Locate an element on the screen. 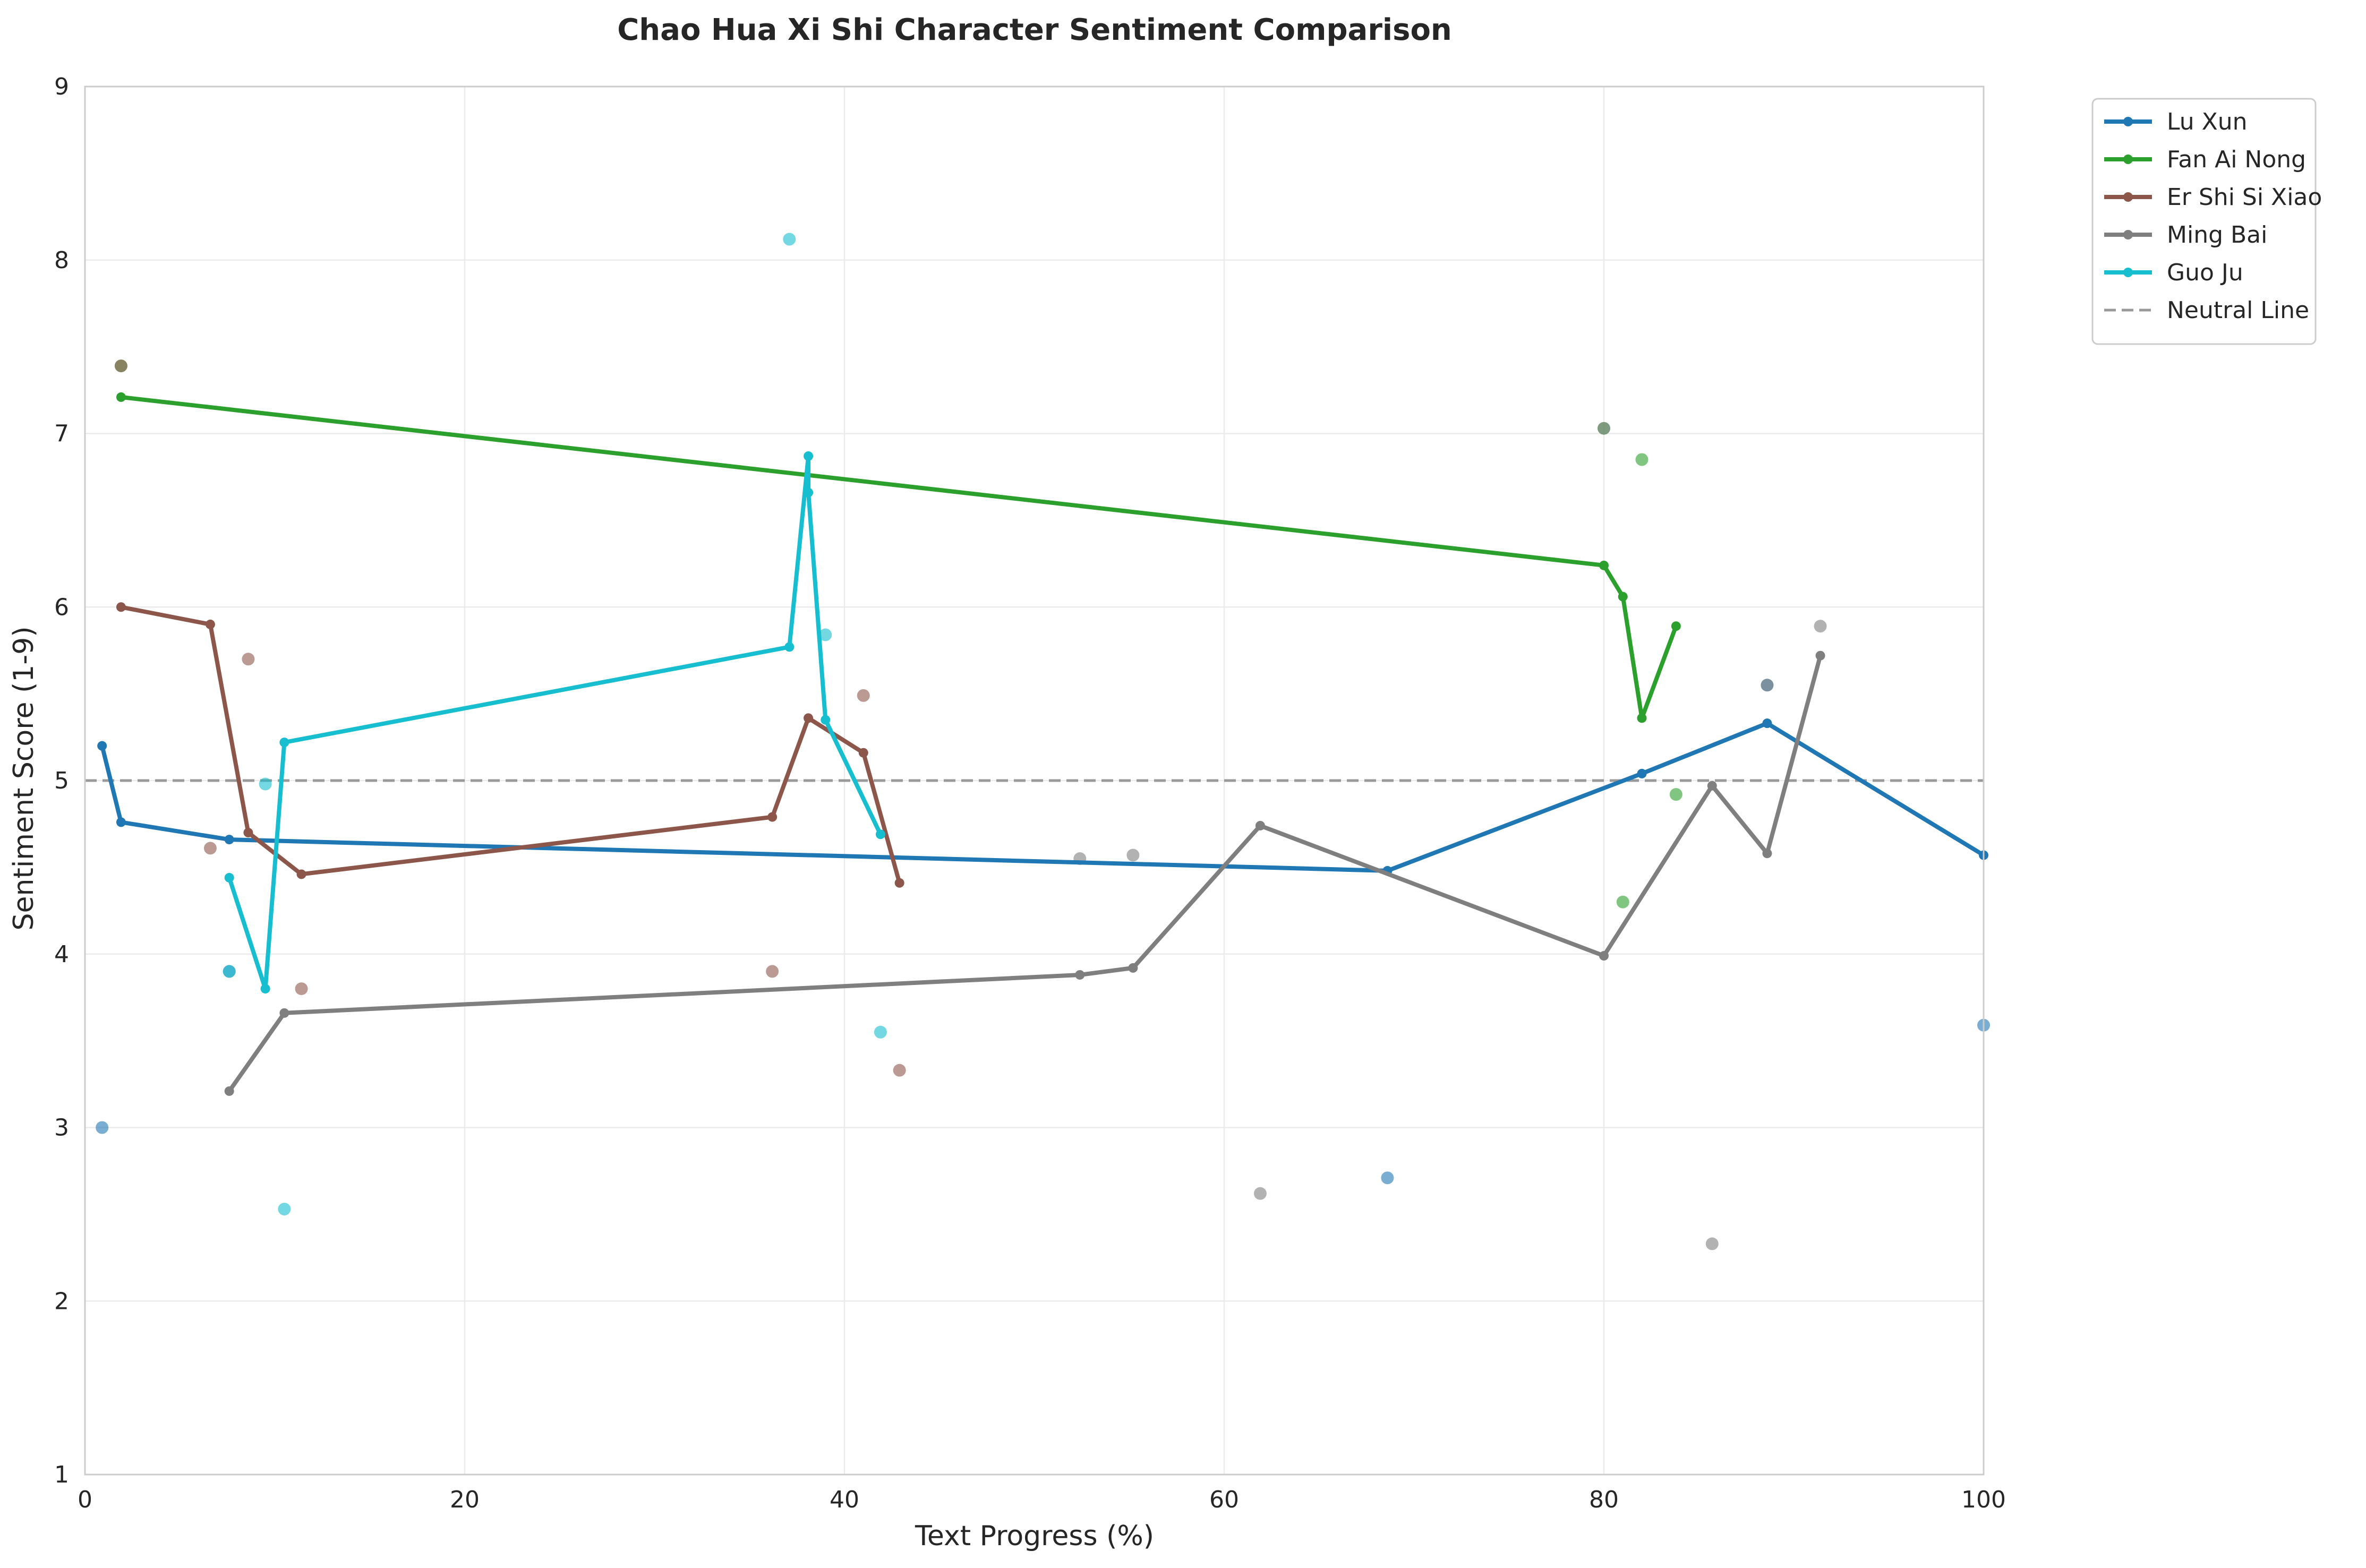  legend-label: Neutral Line is located at coordinates (2238, 310).